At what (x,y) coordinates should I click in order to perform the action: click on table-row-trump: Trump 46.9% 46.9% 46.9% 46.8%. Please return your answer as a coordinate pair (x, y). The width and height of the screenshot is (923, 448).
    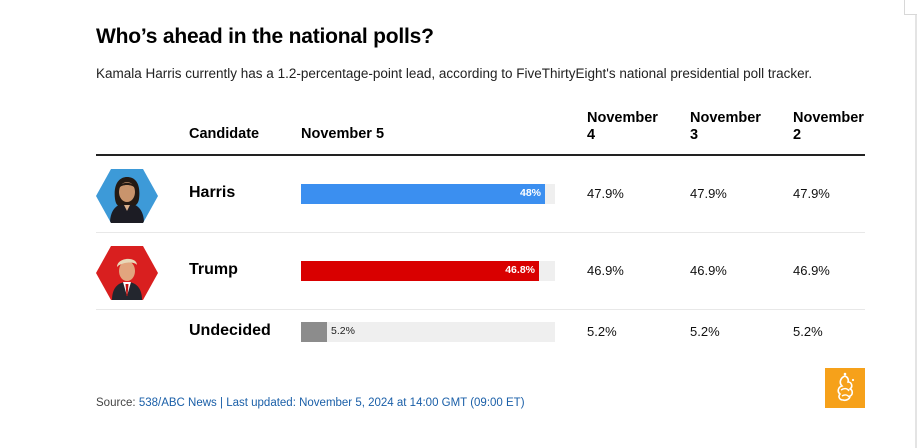
    Looking at the image, I should click on (480, 271).